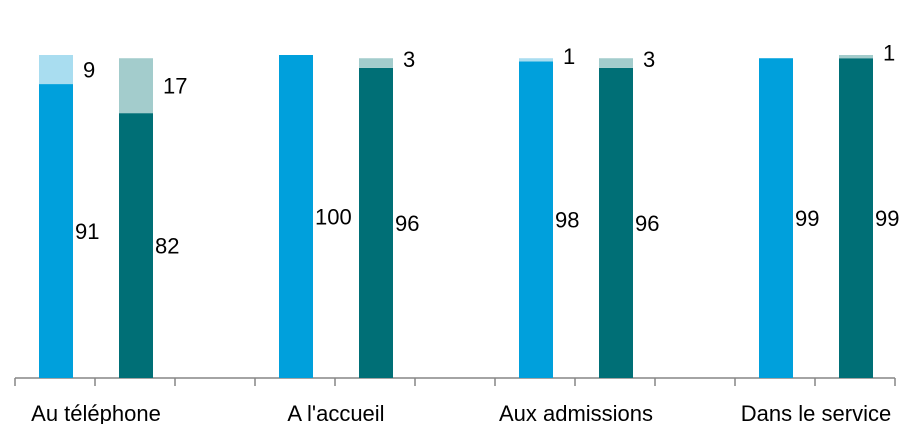 This screenshot has height=424, width=909. What do you see at coordinates (96, 412) in the screenshot?
I see `category-label: Au téléphone` at bounding box center [96, 412].